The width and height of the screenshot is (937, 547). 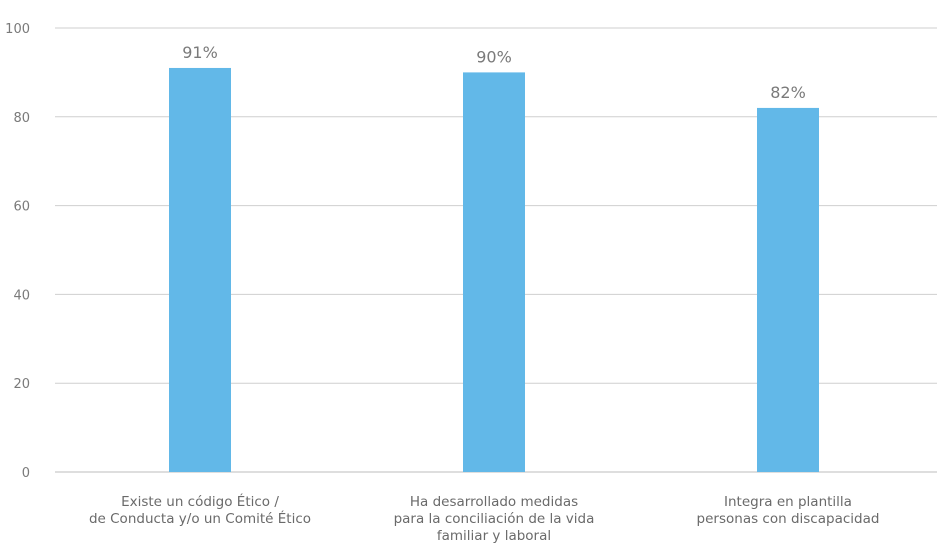 What do you see at coordinates (17, 251) in the screenshot?
I see `y-axis-ticks: 0 20 40 60 80 100` at bounding box center [17, 251].